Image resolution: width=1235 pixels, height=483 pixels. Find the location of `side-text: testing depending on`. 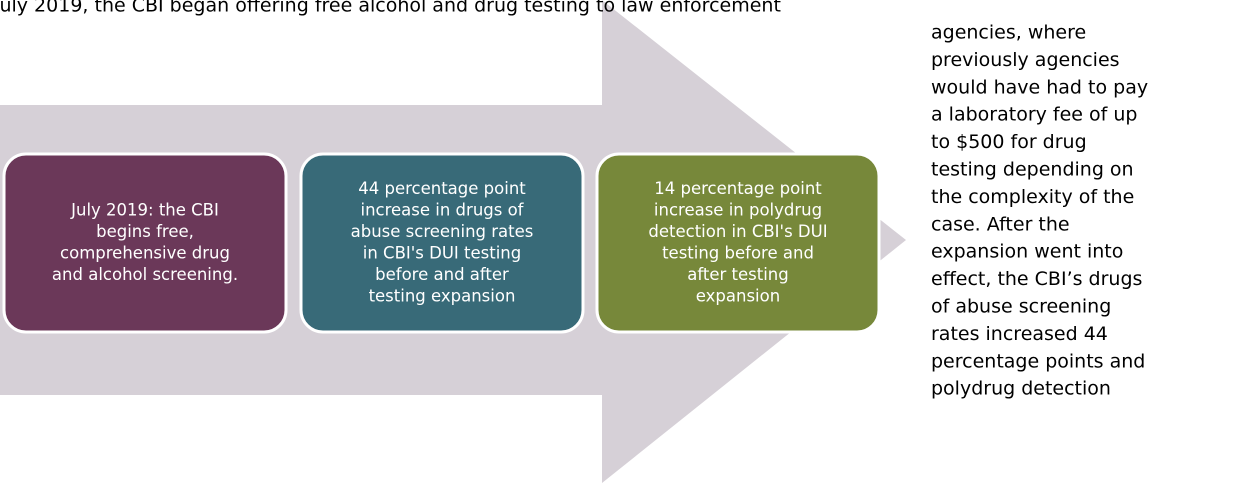

side-text: testing depending on is located at coordinates (1032, 170).